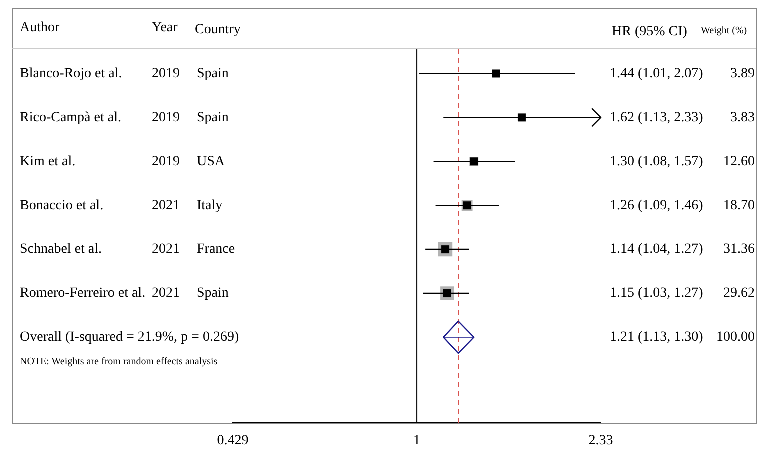 This screenshot has height=452, width=759. Describe the element at coordinates (83, 294) in the screenshot. I see `y-tick-label: Romero-Ferreiro et al.` at that location.